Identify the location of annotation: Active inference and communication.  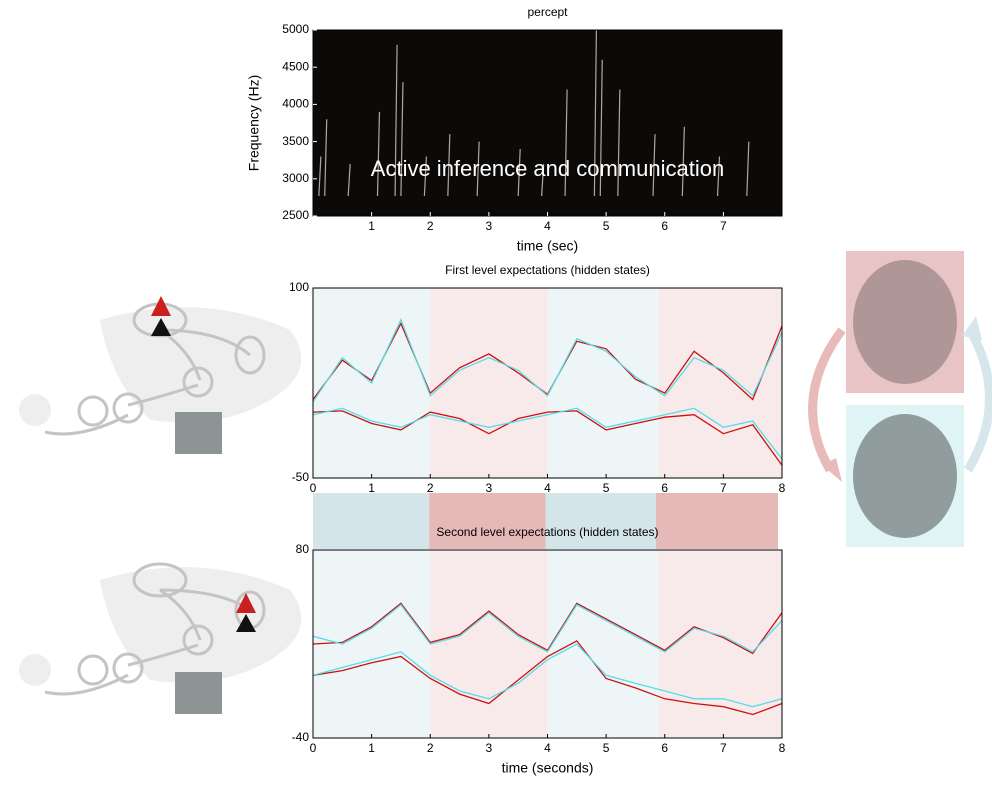
(547, 168).